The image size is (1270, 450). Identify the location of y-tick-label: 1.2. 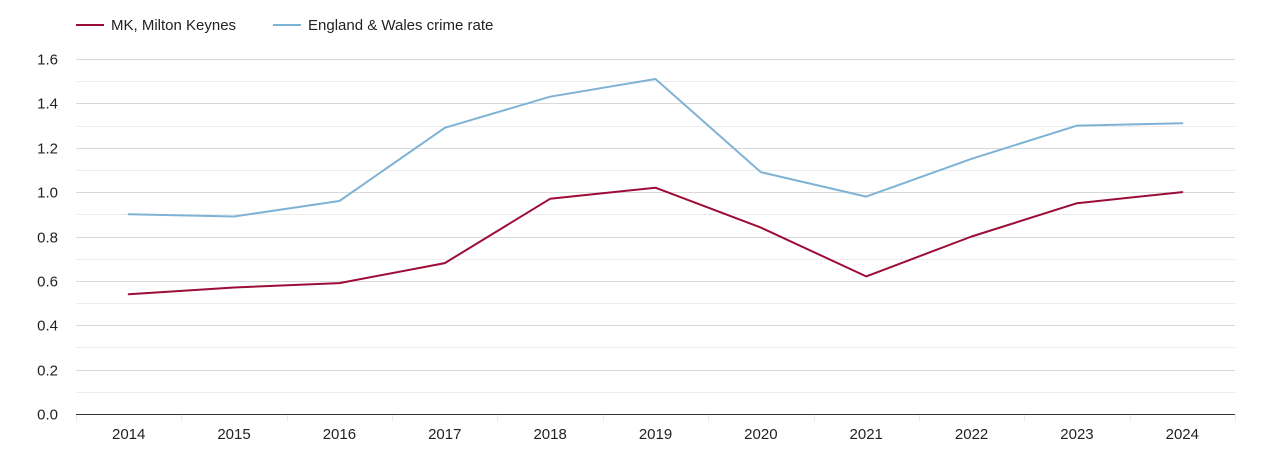
(47, 149).